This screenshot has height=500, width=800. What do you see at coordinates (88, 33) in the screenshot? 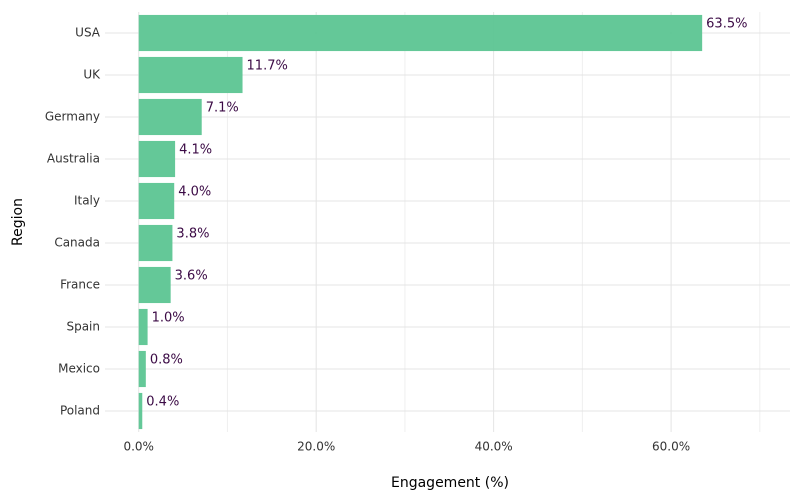
I see `y-tick-label: USA` at bounding box center [88, 33].